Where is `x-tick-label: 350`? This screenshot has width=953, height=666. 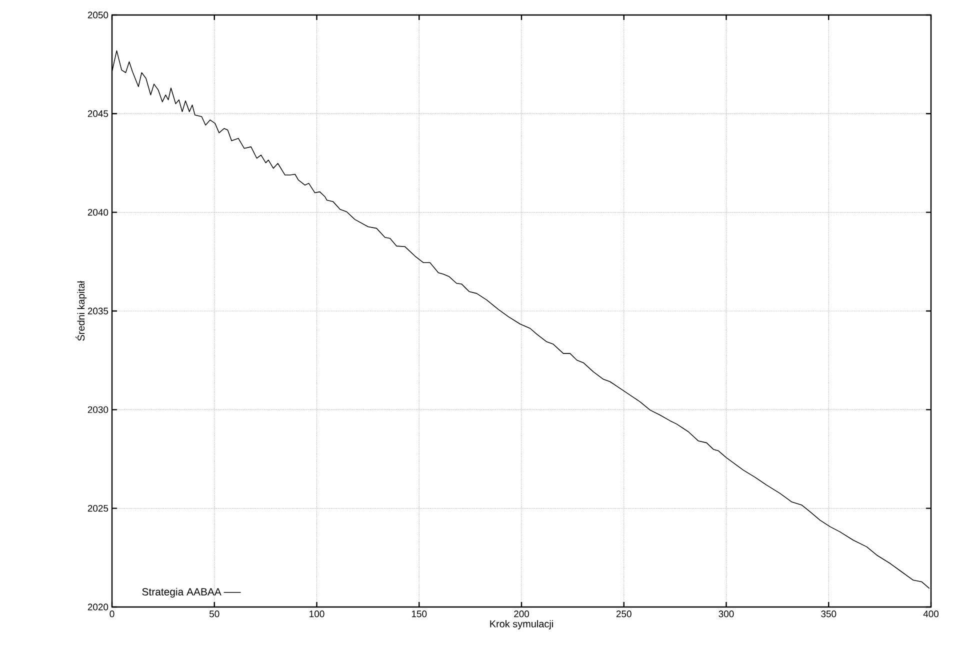
x-tick-label: 350 is located at coordinates (828, 614).